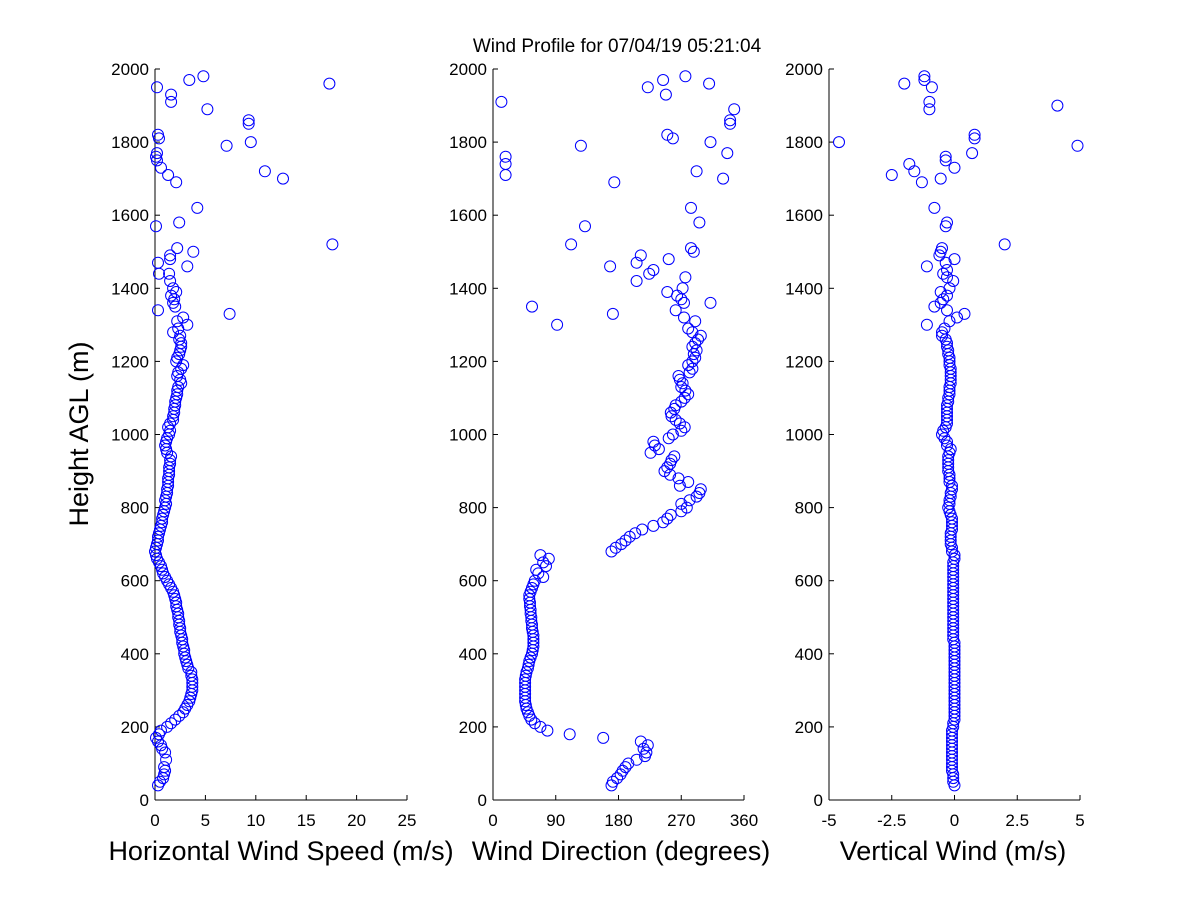  What do you see at coordinates (244, 431) in the screenshot?
I see `speed-points` at bounding box center [244, 431].